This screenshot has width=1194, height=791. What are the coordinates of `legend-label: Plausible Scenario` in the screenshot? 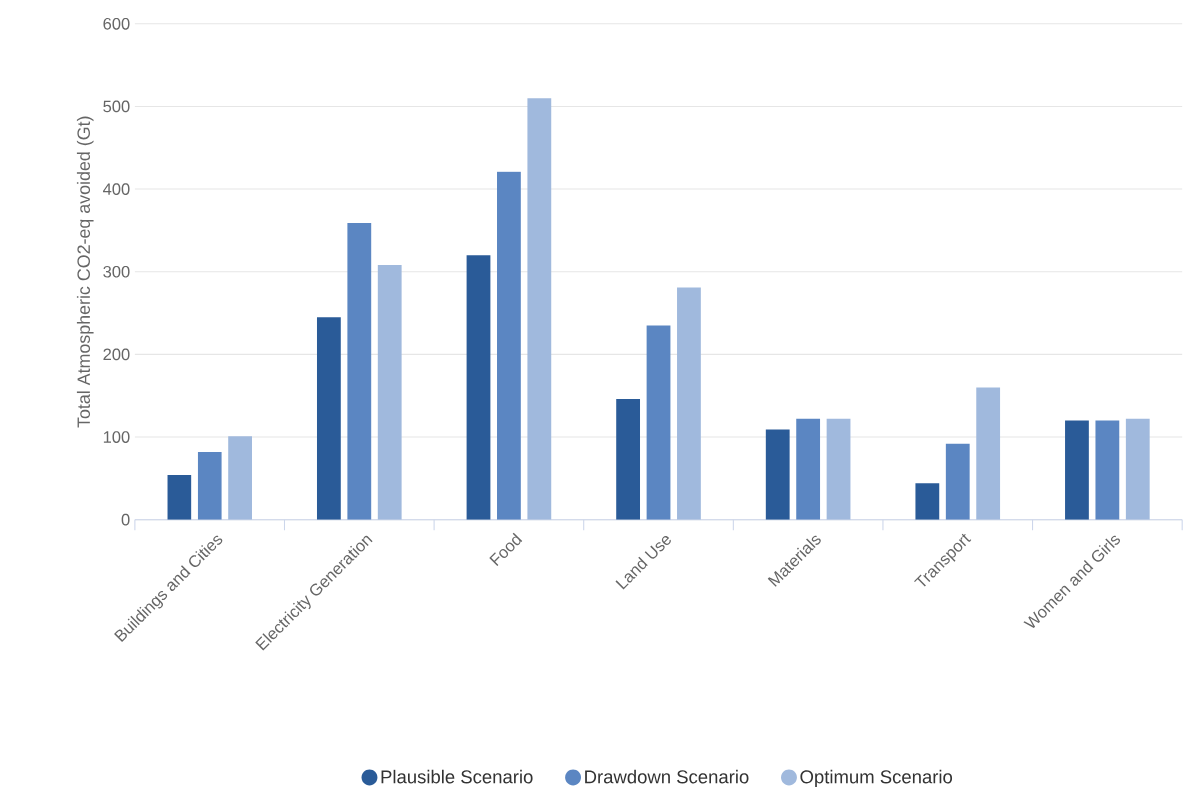 It's located at (457, 776).